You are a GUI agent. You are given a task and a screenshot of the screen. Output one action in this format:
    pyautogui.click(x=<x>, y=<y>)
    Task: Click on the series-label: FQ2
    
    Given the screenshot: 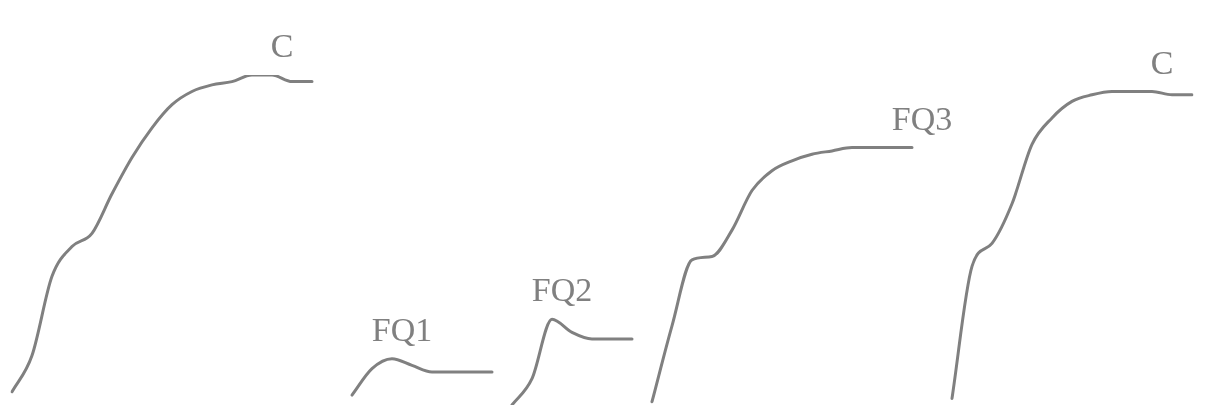 What is the action you would take?
    pyautogui.click(x=562, y=290)
    